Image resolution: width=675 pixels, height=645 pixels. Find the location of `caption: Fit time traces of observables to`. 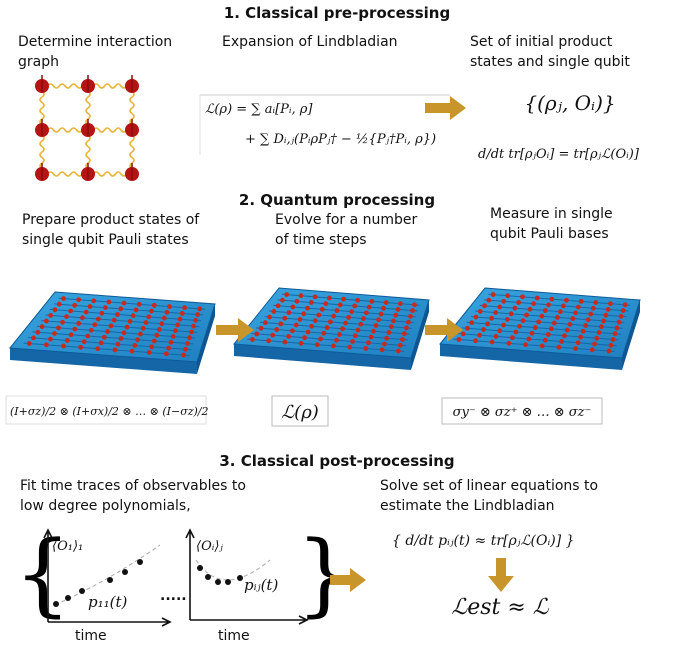

caption: Fit time traces of observables to is located at coordinates (133, 486).